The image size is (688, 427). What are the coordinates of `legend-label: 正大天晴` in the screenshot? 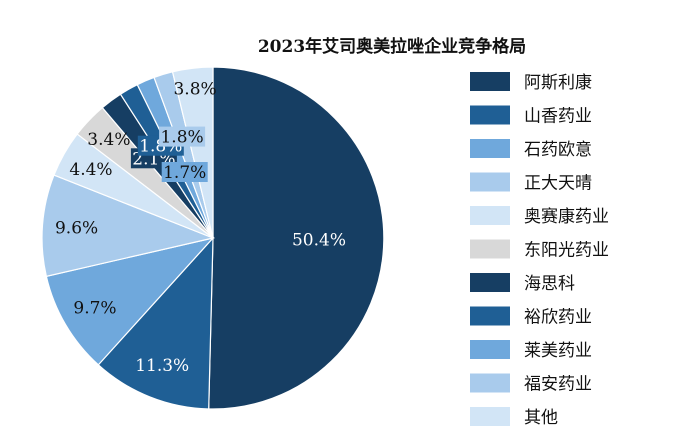 It's located at (558, 184).